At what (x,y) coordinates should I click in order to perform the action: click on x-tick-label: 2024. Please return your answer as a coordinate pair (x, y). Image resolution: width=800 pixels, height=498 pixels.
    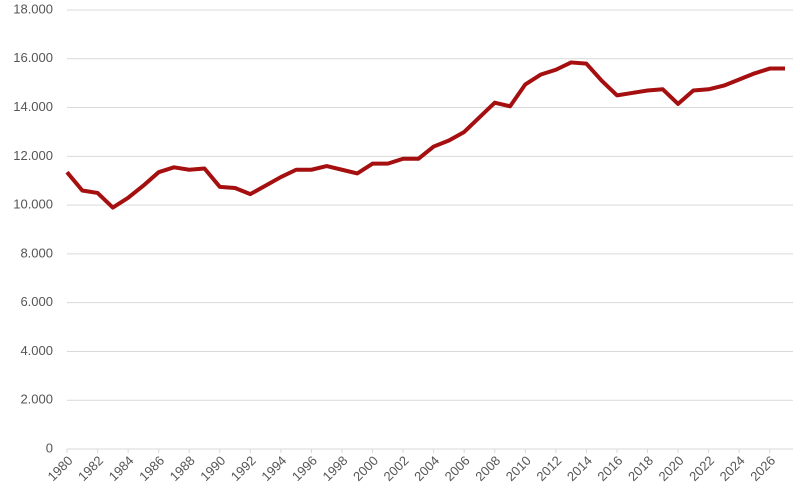
    Looking at the image, I should click on (732, 468).